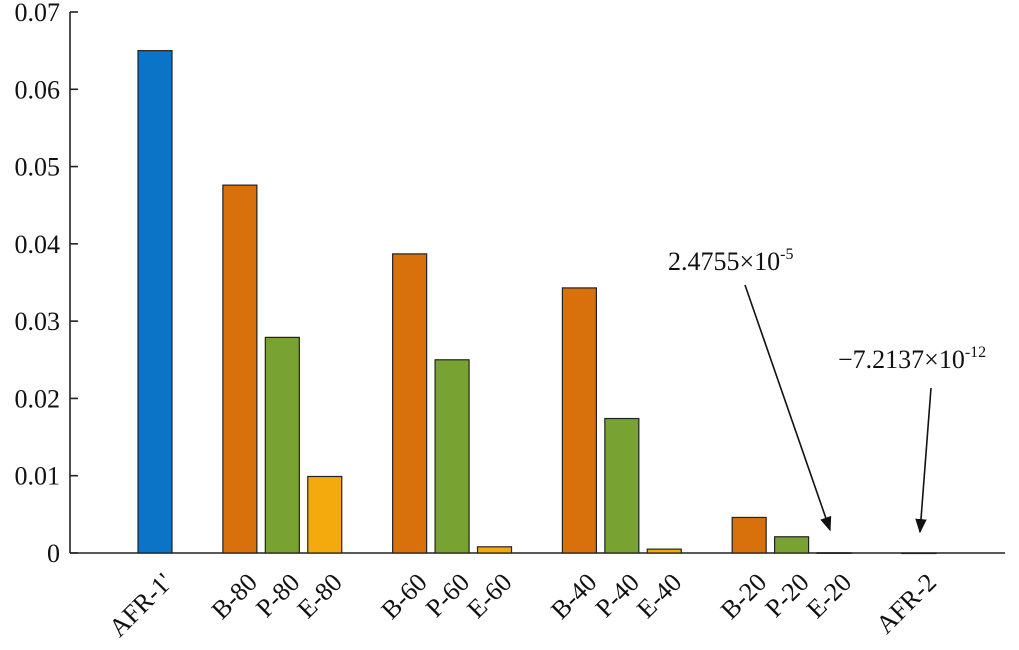  Describe the element at coordinates (38, 476) in the screenshot. I see `y-tick-label: 0.01` at that location.